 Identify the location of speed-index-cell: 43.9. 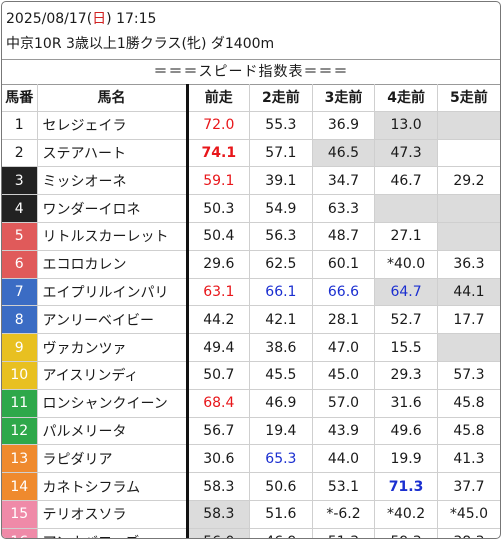
(344, 431).